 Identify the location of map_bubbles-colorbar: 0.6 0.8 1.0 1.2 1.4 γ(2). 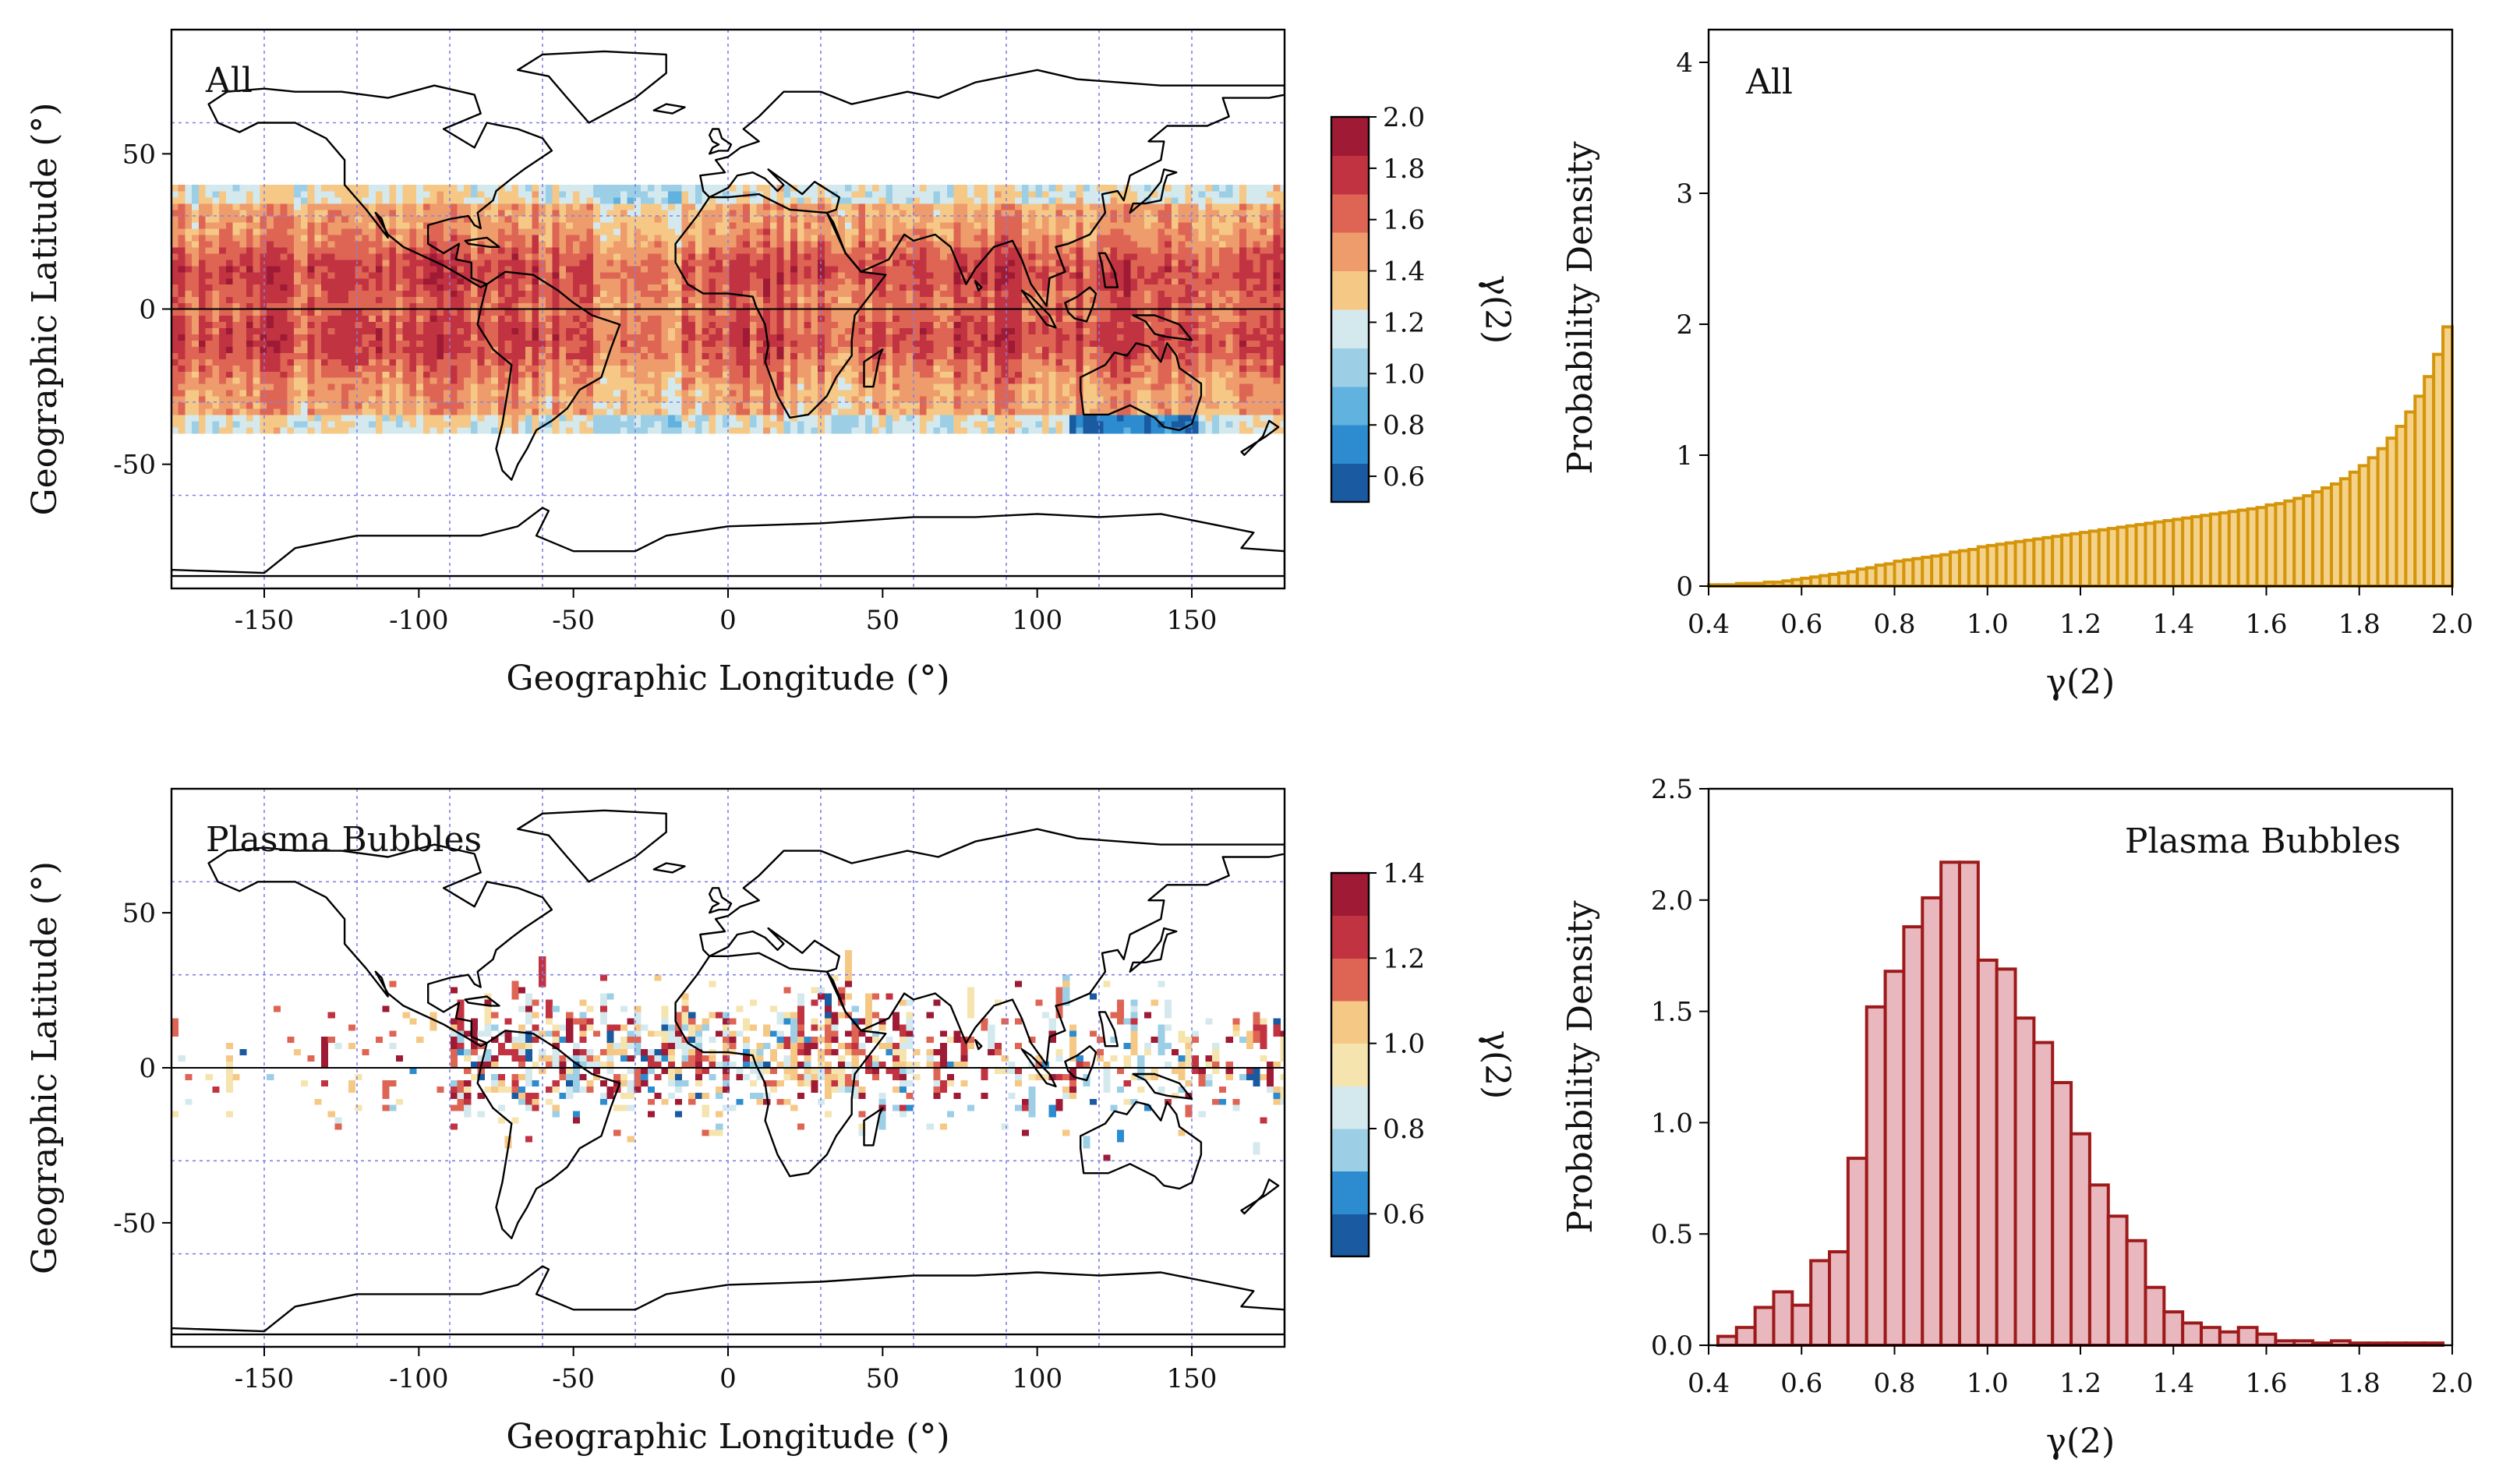
(1424, 1058).